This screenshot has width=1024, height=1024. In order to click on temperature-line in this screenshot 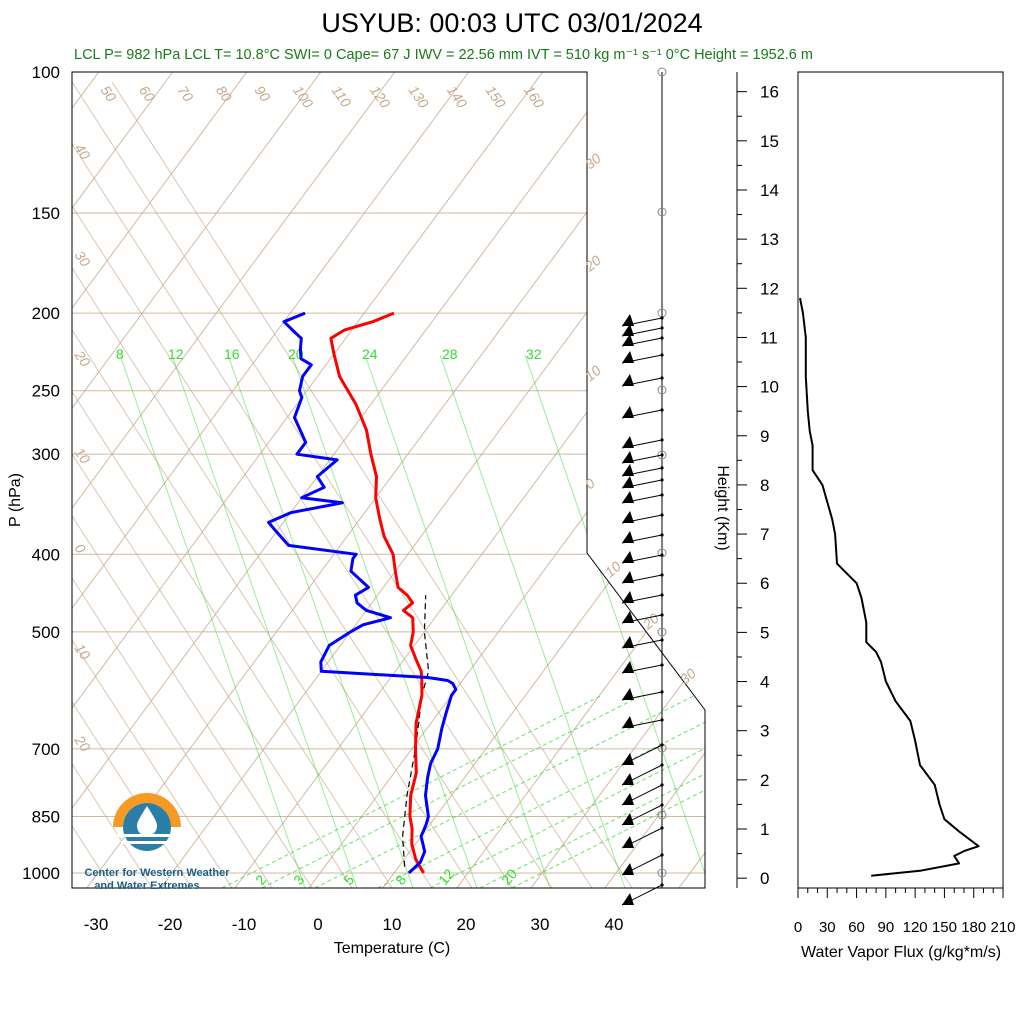, I will do `click(377, 592)`.